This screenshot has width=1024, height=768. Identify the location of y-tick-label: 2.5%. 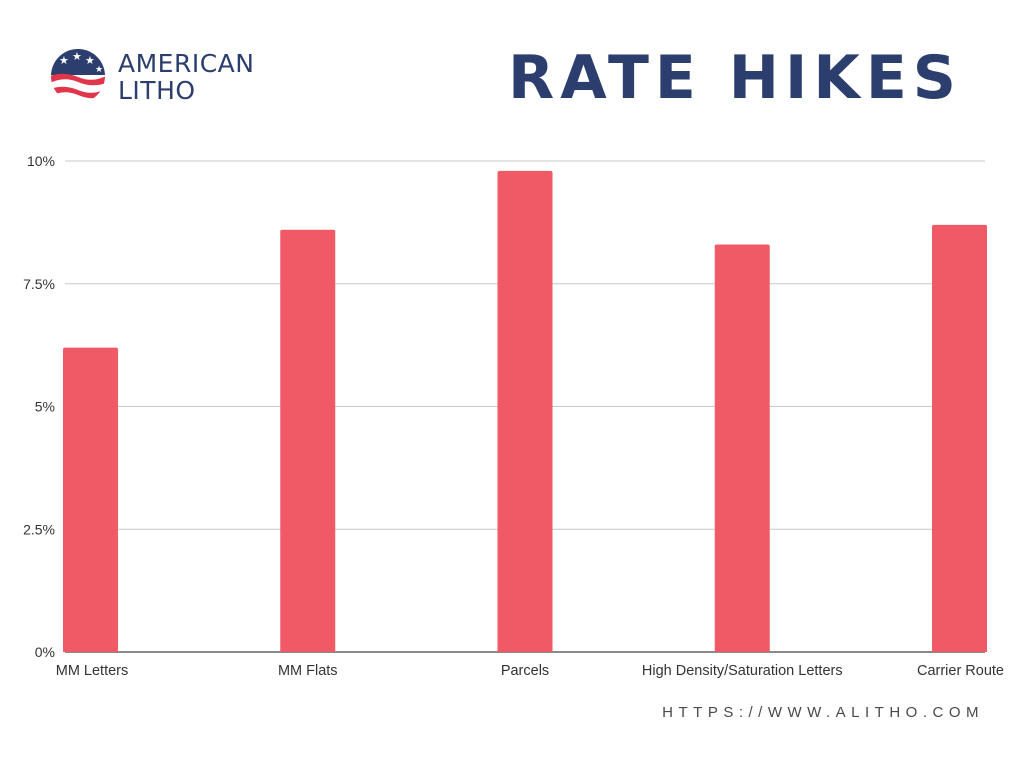
(39, 529).